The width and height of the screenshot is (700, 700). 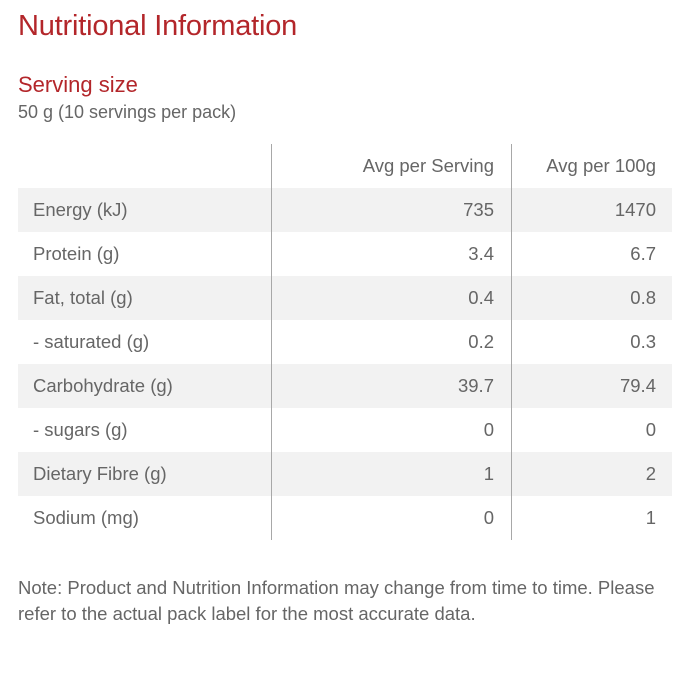 I want to click on table-row: Dietary Fibre (g) 1 2, so click(x=345, y=474).